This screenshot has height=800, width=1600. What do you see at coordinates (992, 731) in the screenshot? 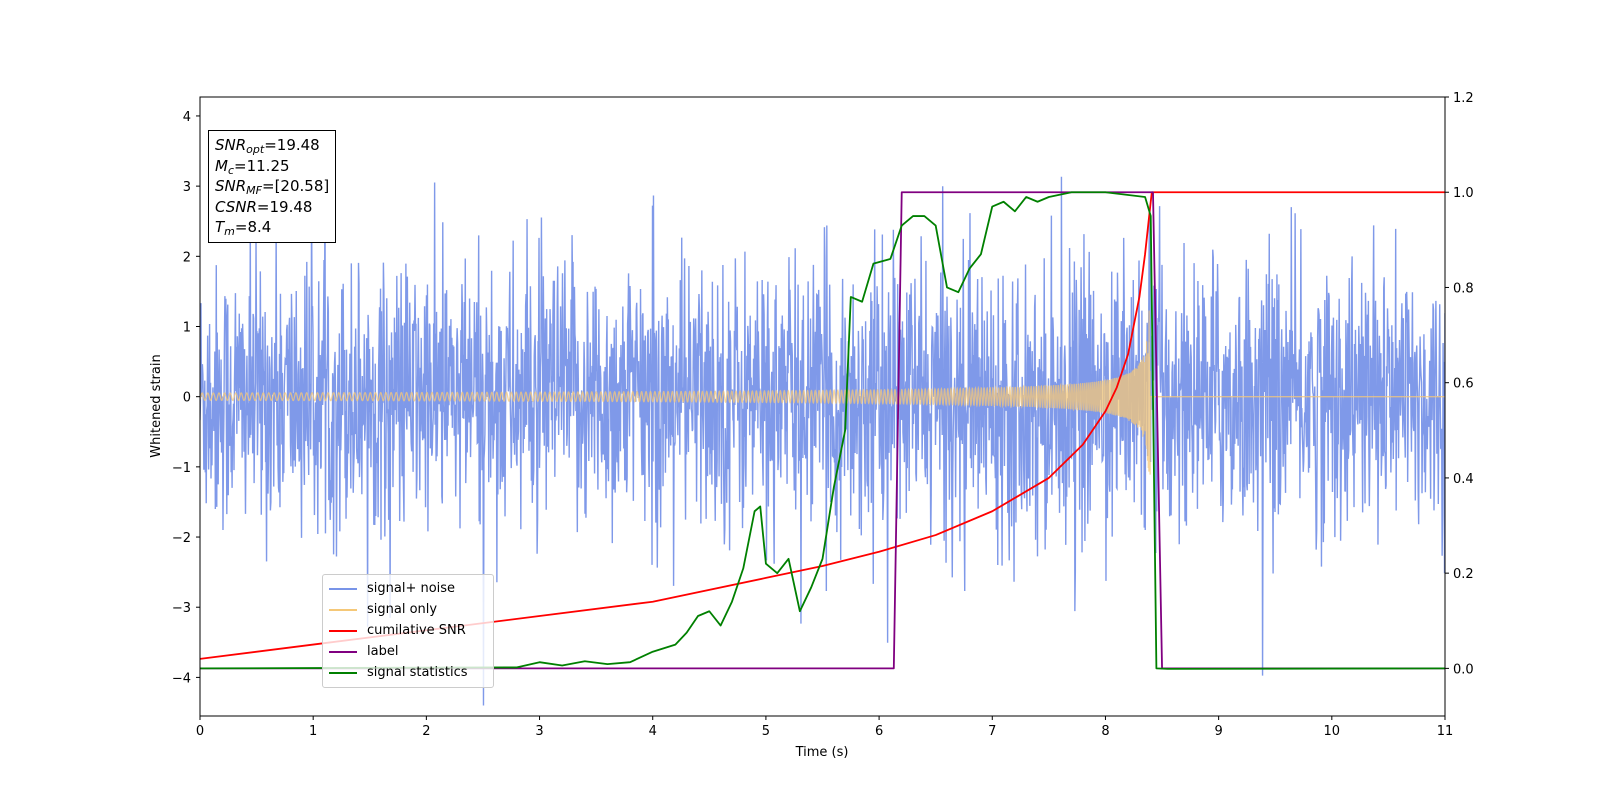
I see `x-tick-label: 7` at bounding box center [992, 731].